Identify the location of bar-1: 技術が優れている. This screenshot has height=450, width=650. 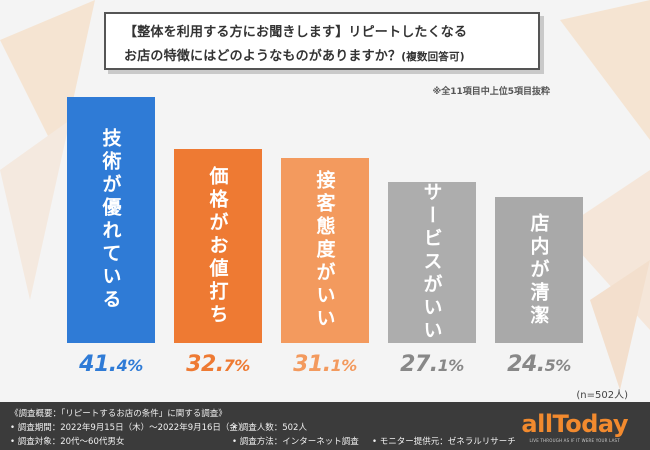
(111, 220).